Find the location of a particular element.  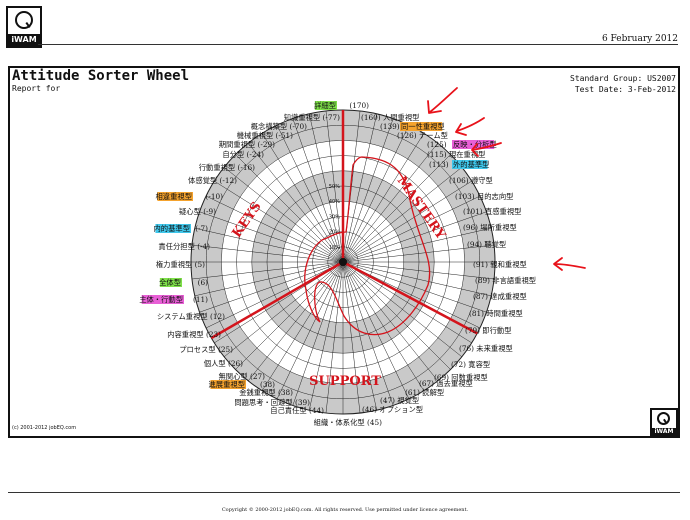

annotation-arrow-4-head is located at coordinates (558, 264).